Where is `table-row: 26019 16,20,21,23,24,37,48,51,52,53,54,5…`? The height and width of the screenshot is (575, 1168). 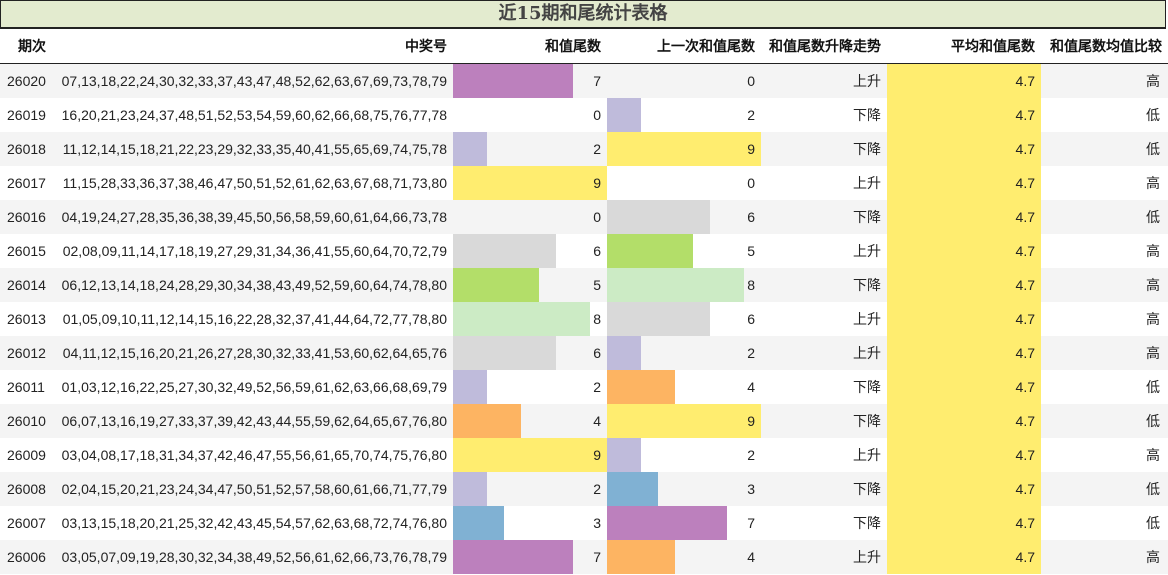
table-row: 26019 16,20,21,23,24,37,48,51,52,53,54,5… is located at coordinates (584, 115).